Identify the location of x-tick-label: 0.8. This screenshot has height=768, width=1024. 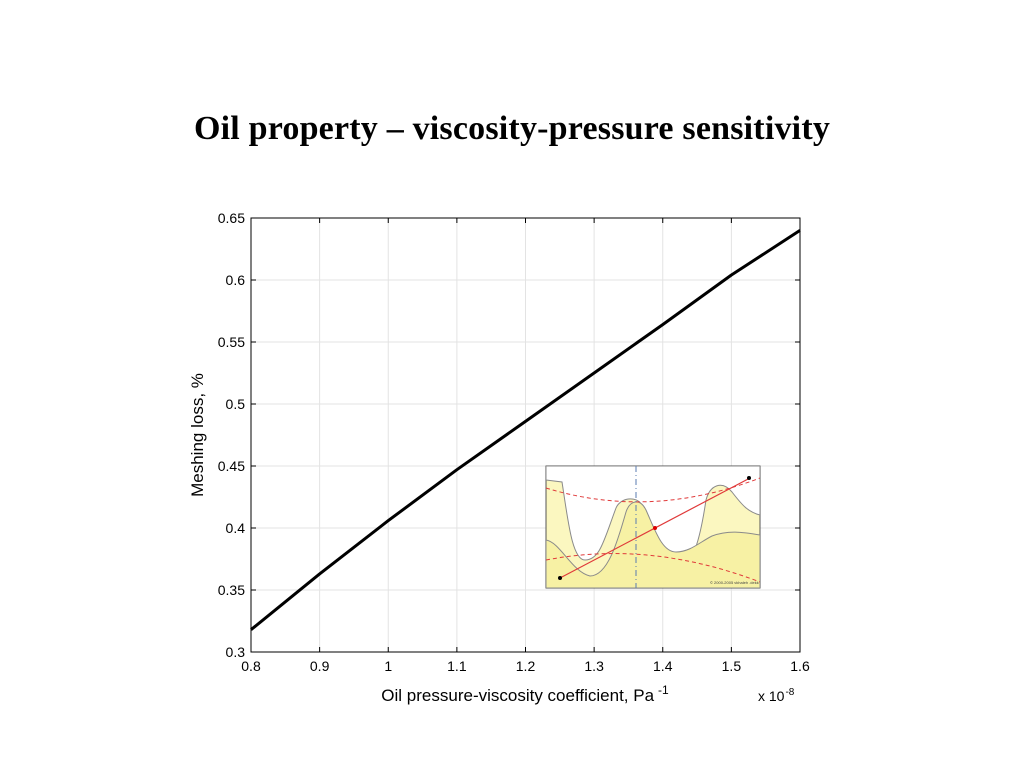
(251, 666).